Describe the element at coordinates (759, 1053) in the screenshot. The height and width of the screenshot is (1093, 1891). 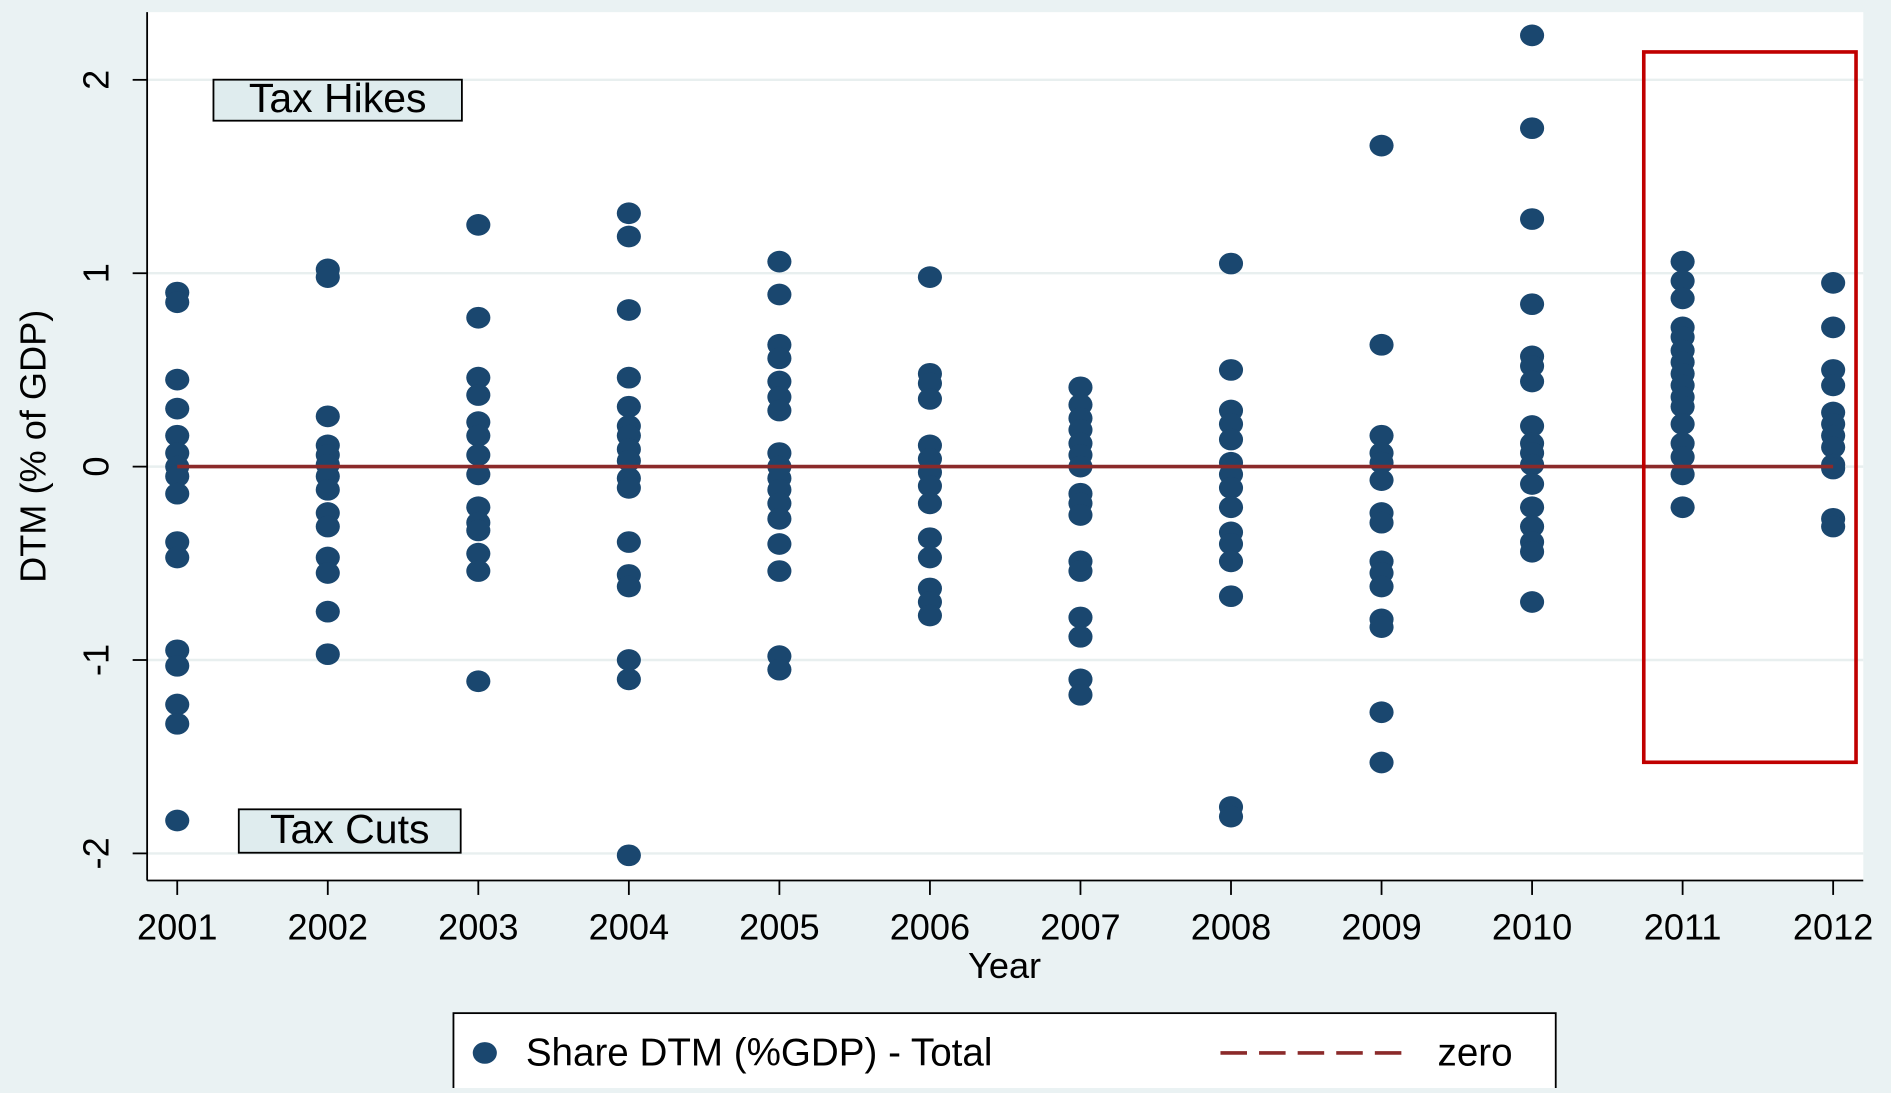
I see `legend-label: Share DTM (%GDP) - Total` at that location.